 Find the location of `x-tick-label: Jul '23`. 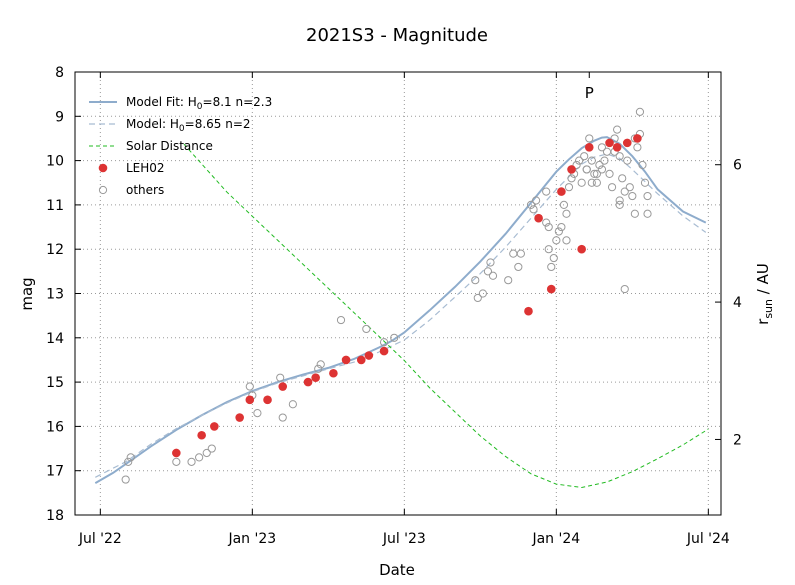

x-tick-label: Jul '23 is located at coordinates (404, 539).